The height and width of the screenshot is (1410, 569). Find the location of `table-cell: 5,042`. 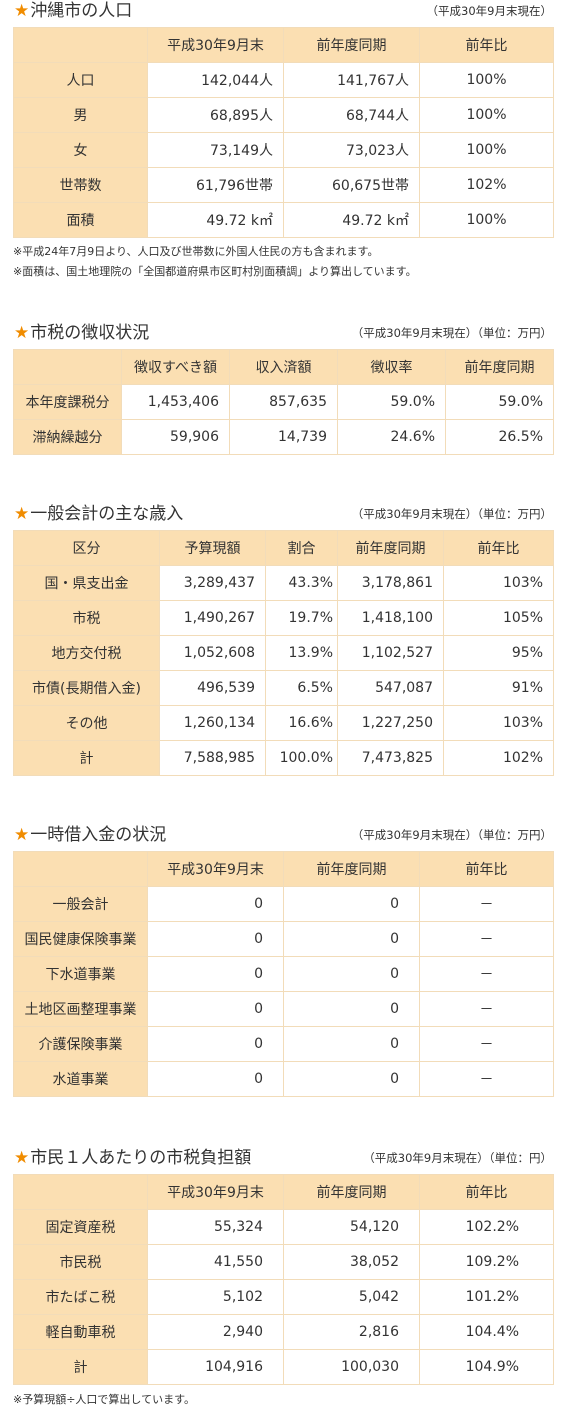

table-cell: 5,042 is located at coordinates (351, 1297).